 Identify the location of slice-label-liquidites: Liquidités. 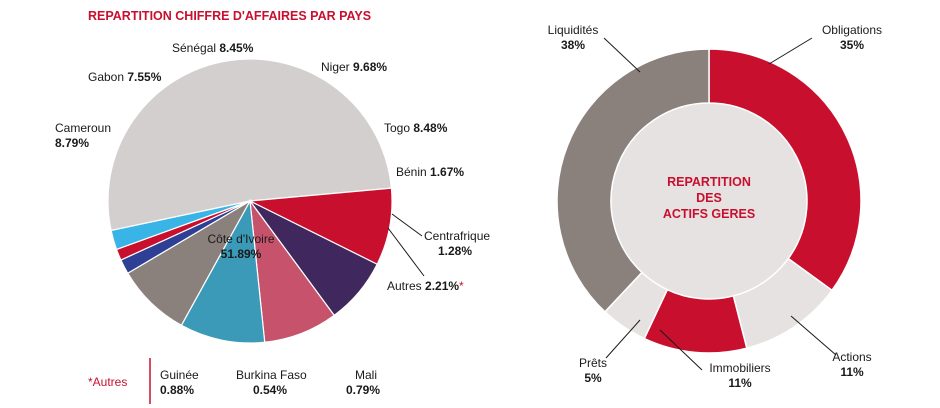
(573, 30).